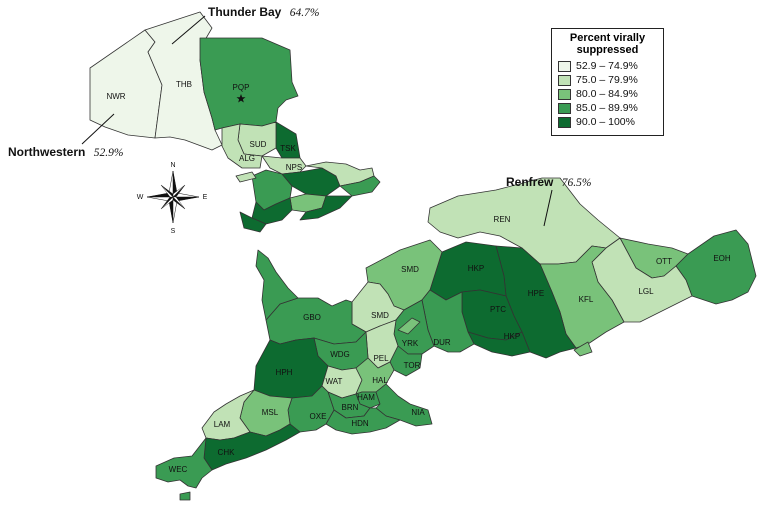 The image size is (768, 514). What do you see at coordinates (172, 165) in the screenshot?
I see `compass-n: N` at bounding box center [172, 165].